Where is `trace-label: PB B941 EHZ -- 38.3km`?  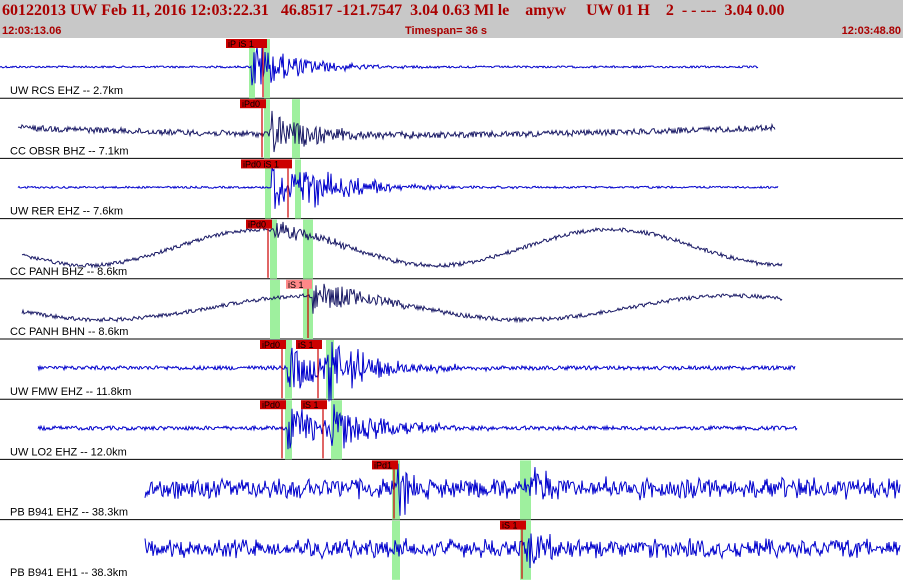
trace-label: PB B941 EHZ -- 38.3km is located at coordinates (69, 513).